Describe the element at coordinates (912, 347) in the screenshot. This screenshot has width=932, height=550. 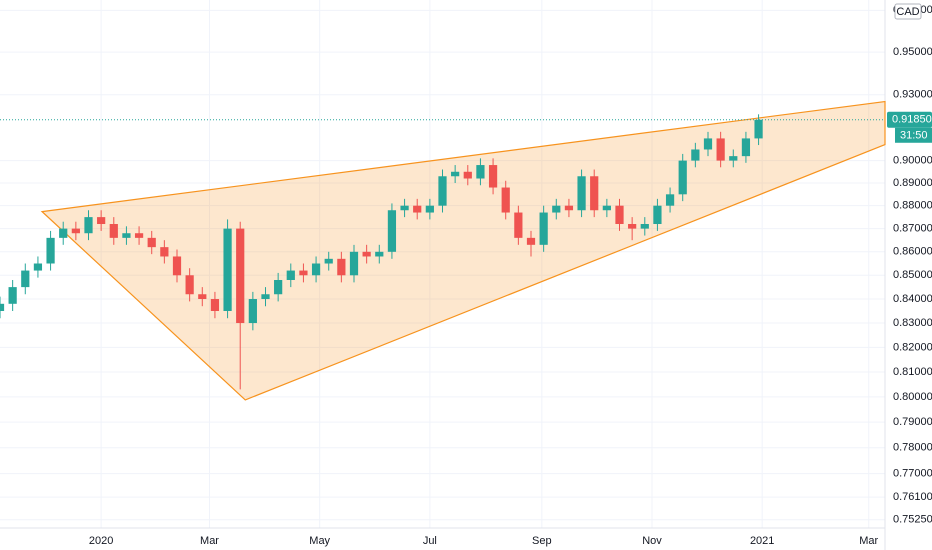
I see `y-tick-label: 0.82000` at that location.